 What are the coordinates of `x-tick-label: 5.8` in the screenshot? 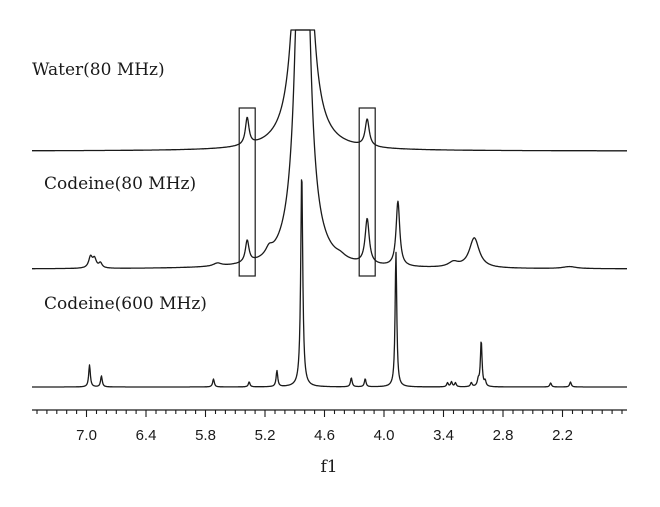 It's located at (205, 435).